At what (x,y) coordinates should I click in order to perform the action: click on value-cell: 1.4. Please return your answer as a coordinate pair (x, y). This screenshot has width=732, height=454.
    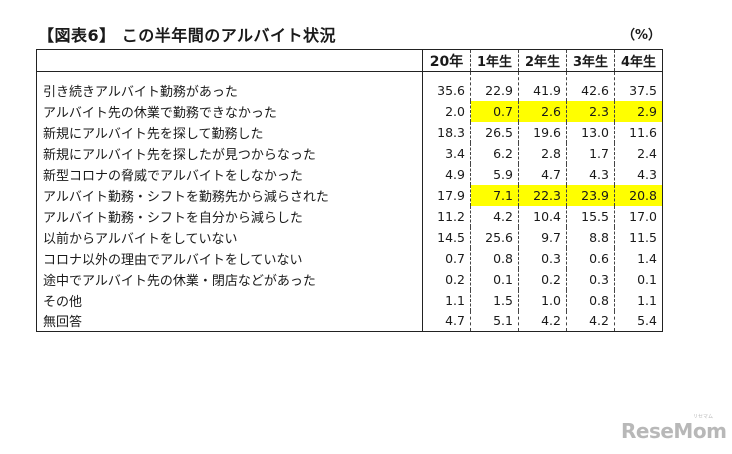
    Looking at the image, I should click on (638, 258).